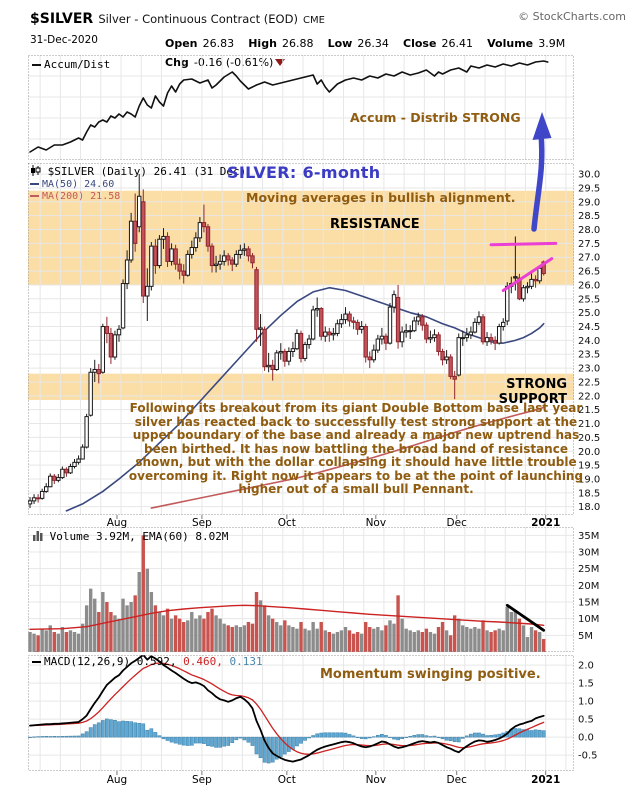 This screenshot has height=796, width=631. Describe the element at coordinates (71, 64) in the screenshot. I see `accum-dist-legend: Accum/Dist` at that location.